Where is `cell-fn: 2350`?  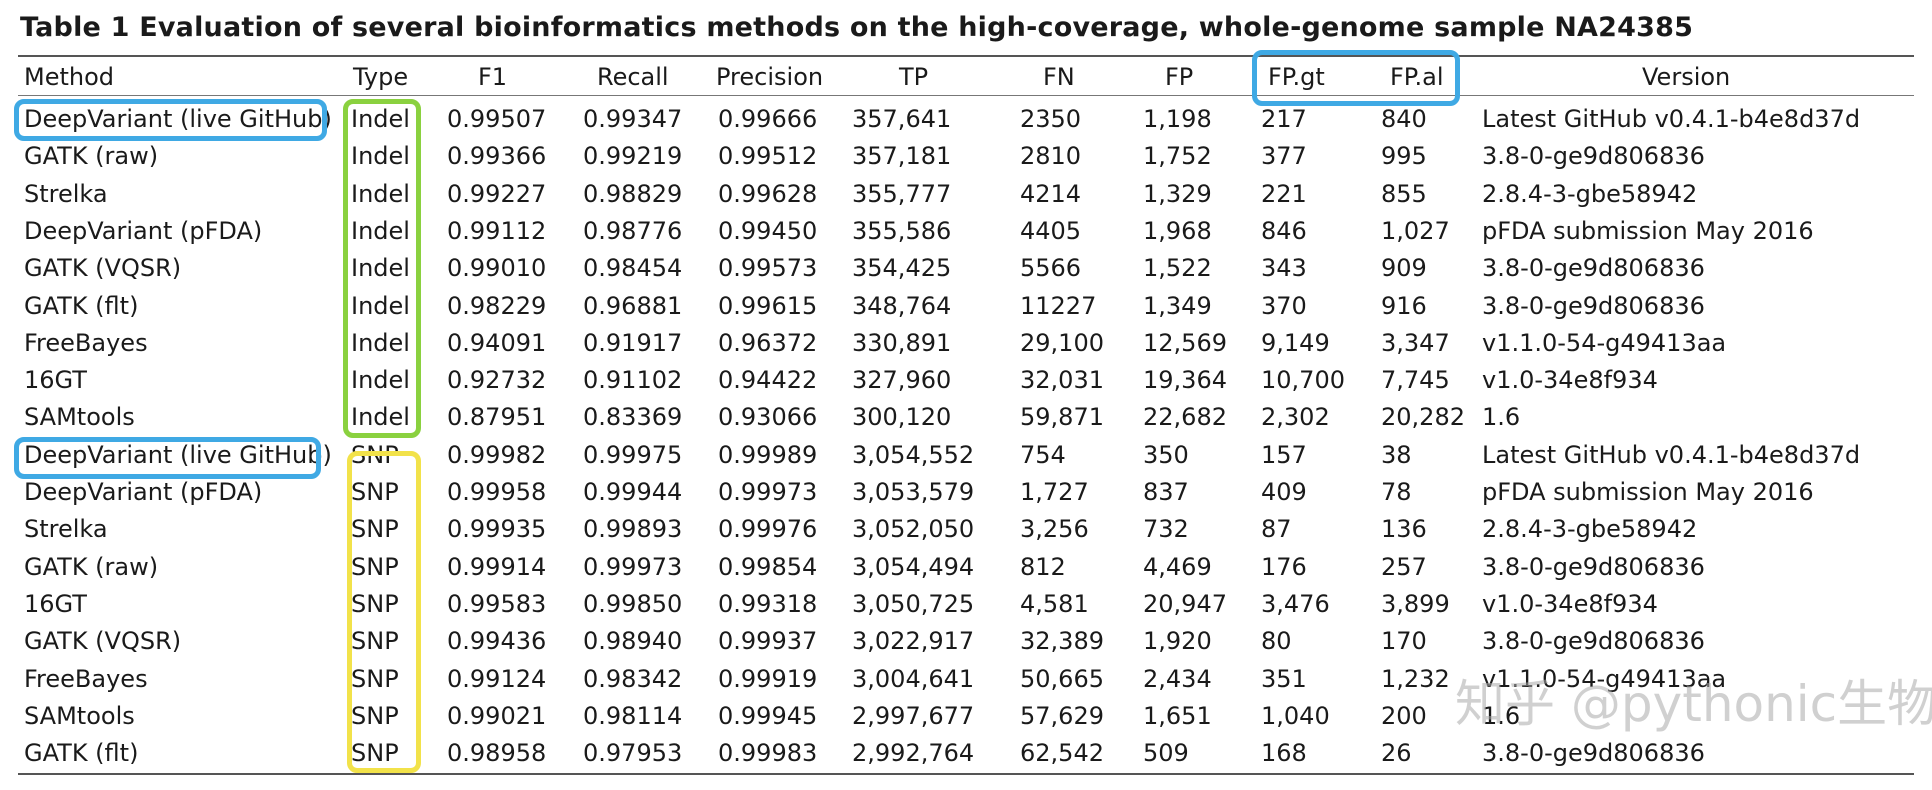
cell-fn: 2350 is located at coordinates (1051, 119).